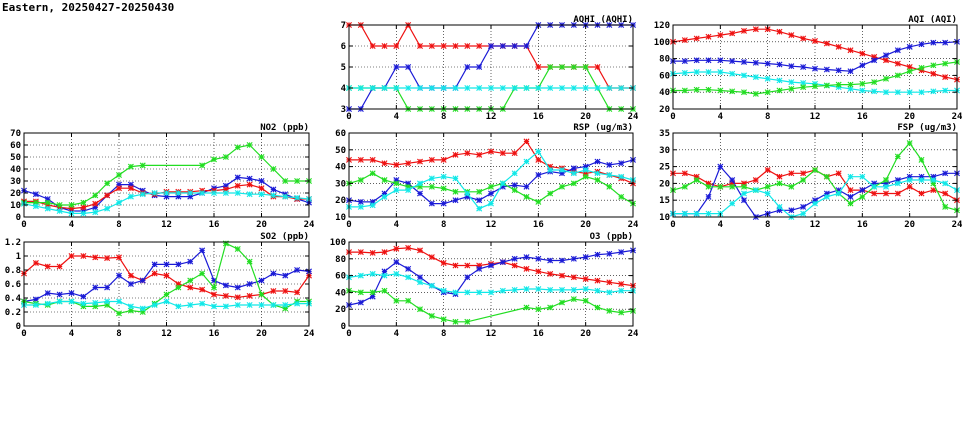  I want to click on x-tick-label: 12, so click(815, 225).